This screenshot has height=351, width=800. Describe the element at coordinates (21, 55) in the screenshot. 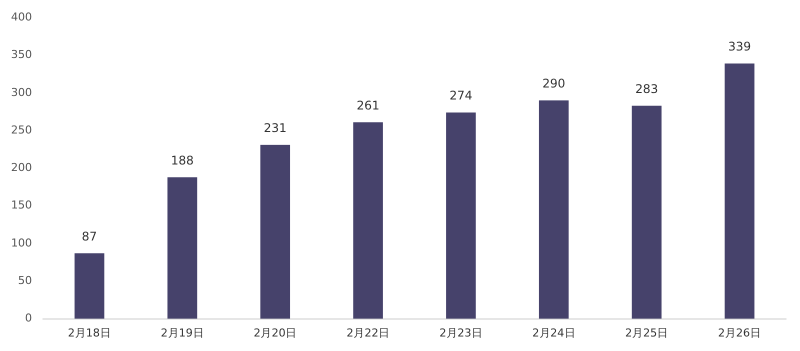

I see `y-tick-label: 350` at that location.